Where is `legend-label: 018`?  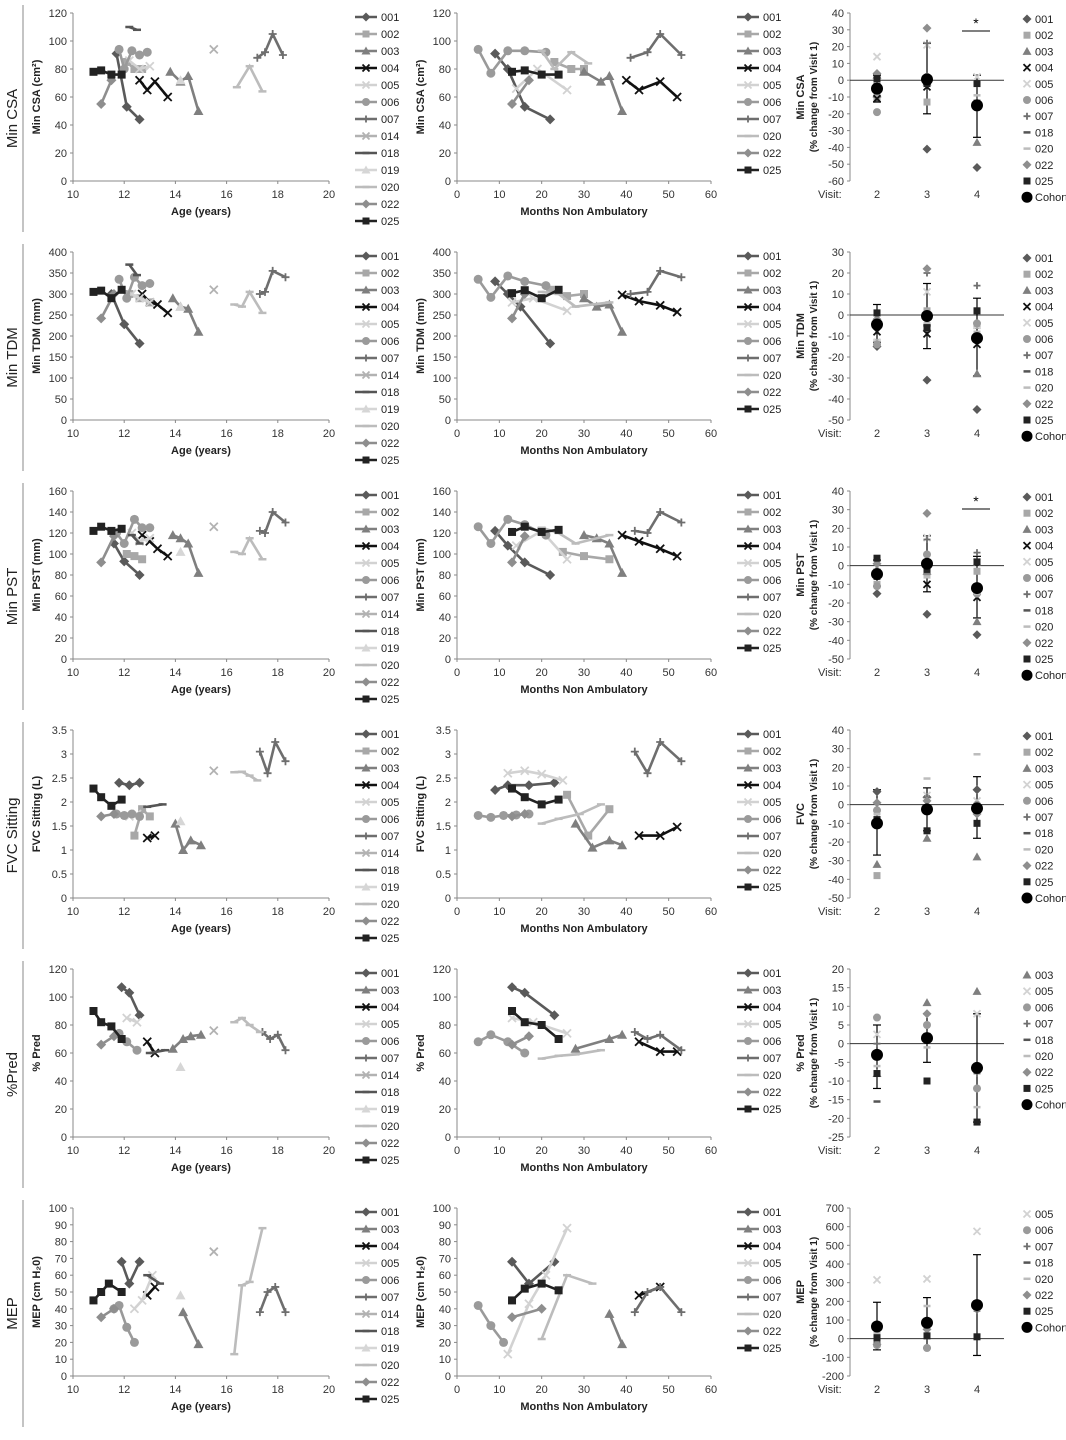 legend-label: 018 is located at coordinates (390, 1093).